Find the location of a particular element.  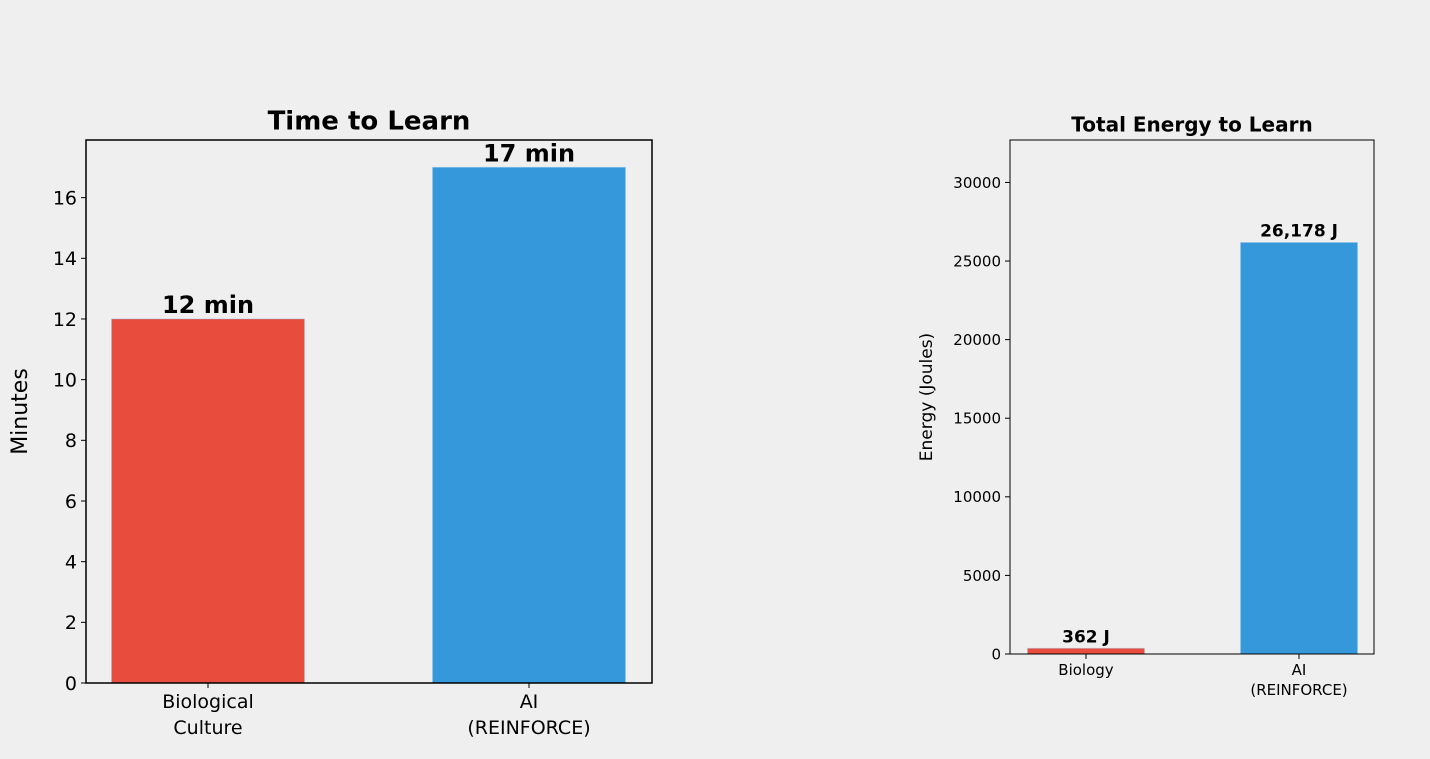

chart-title: Time to Learn is located at coordinates (369, 122).